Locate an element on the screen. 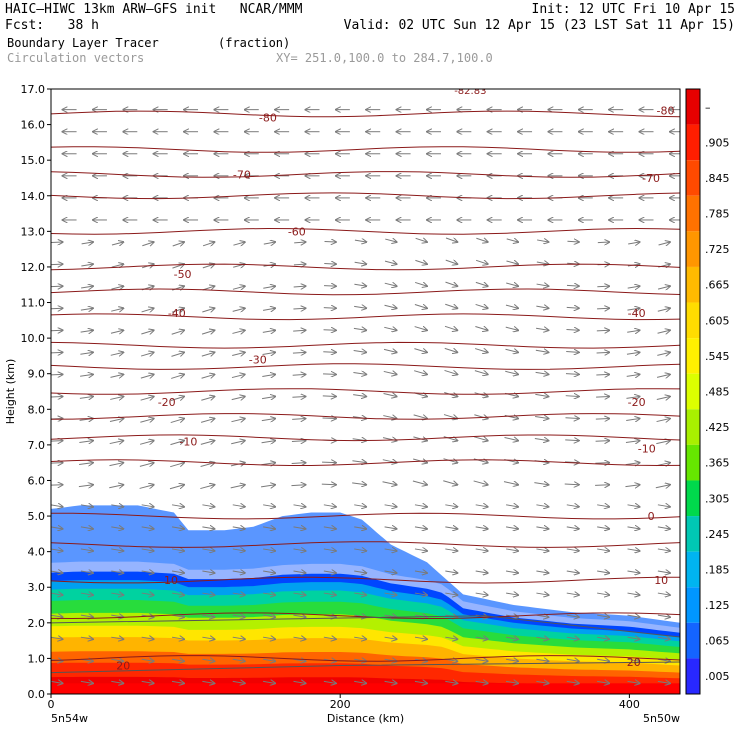  tracer-surface-band is located at coordinates (365, 688).